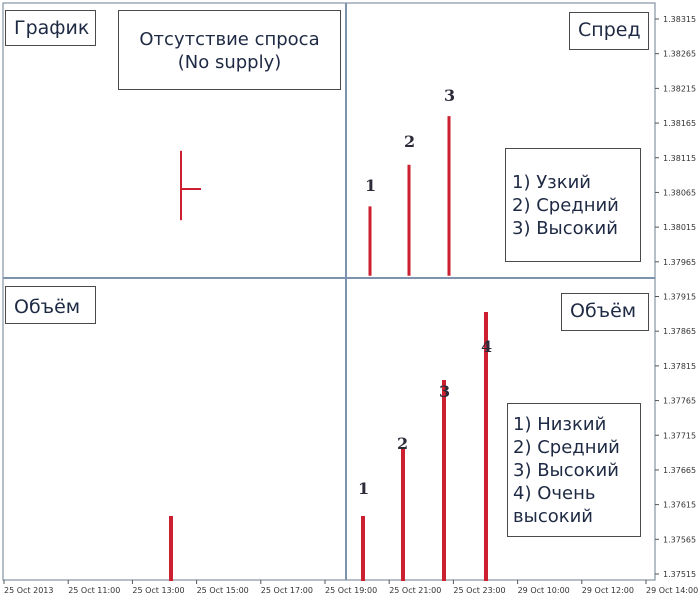 The image size is (700, 600). What do you see at coordinates (679, 123) in the screenshot?
I see `price-tick-label: 1.38165` at bounding box center [679, 123].